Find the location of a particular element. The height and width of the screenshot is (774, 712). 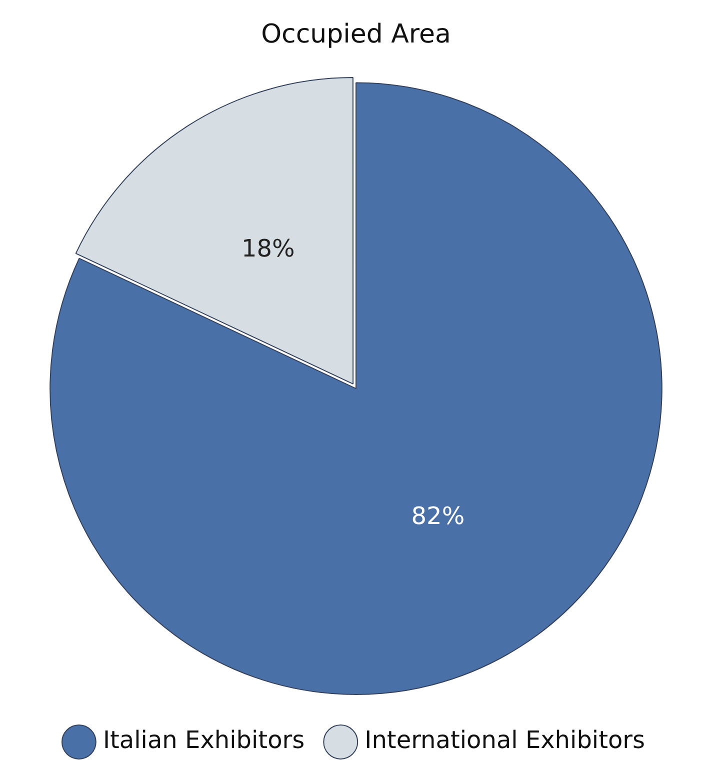

legend-label: Italian Exhibitors is located at coordinates (203, 740).